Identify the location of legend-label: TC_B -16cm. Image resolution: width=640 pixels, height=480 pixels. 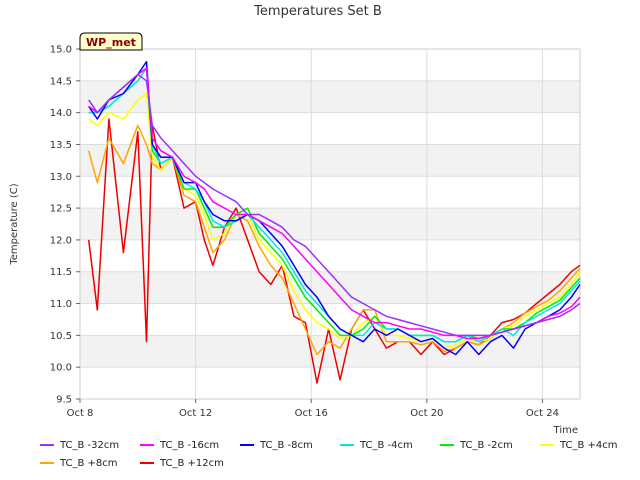
(190, 445).